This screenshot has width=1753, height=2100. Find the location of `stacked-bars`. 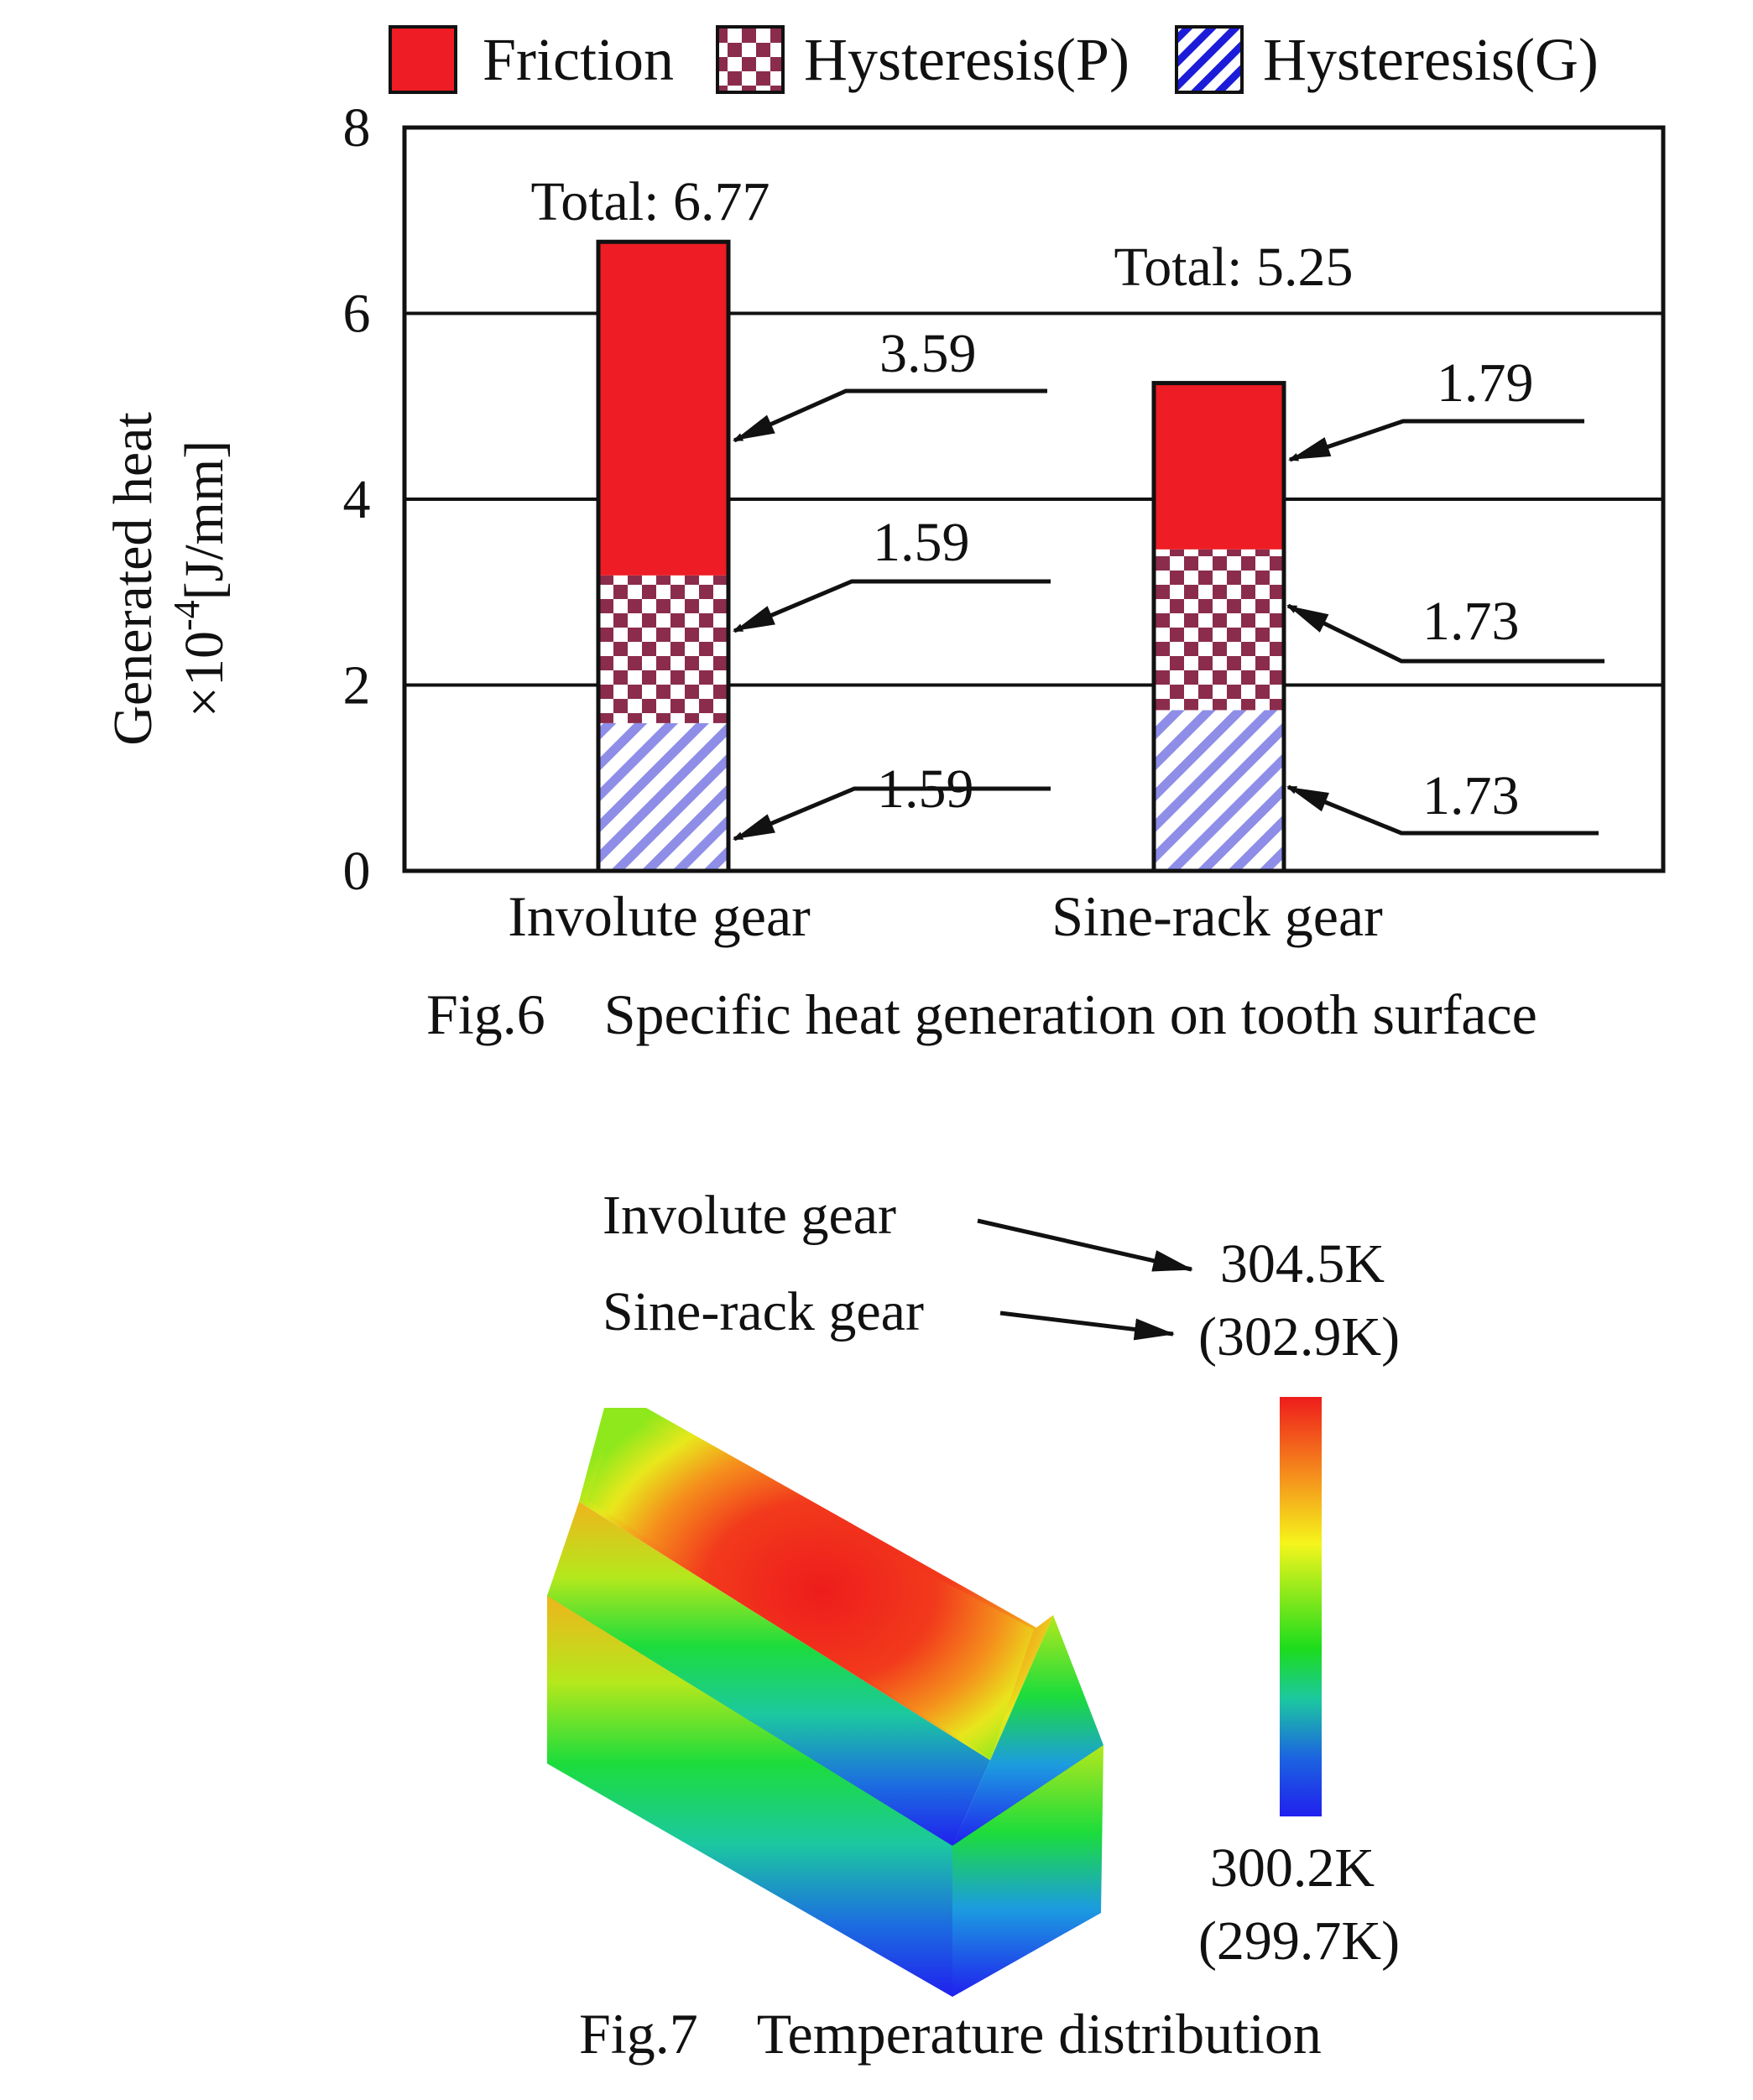

stacked-bars is located at coordinates (941, 556).